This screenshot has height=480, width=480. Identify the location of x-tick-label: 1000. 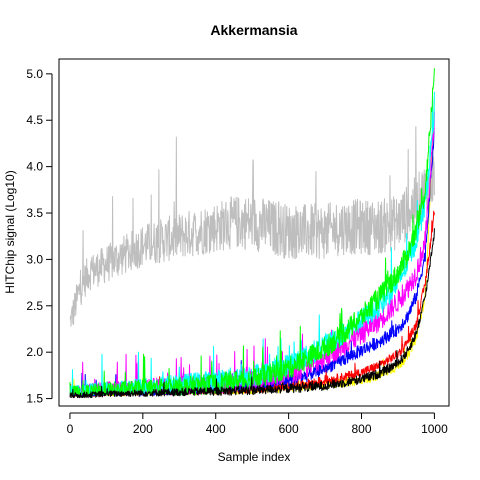
(434, 429).